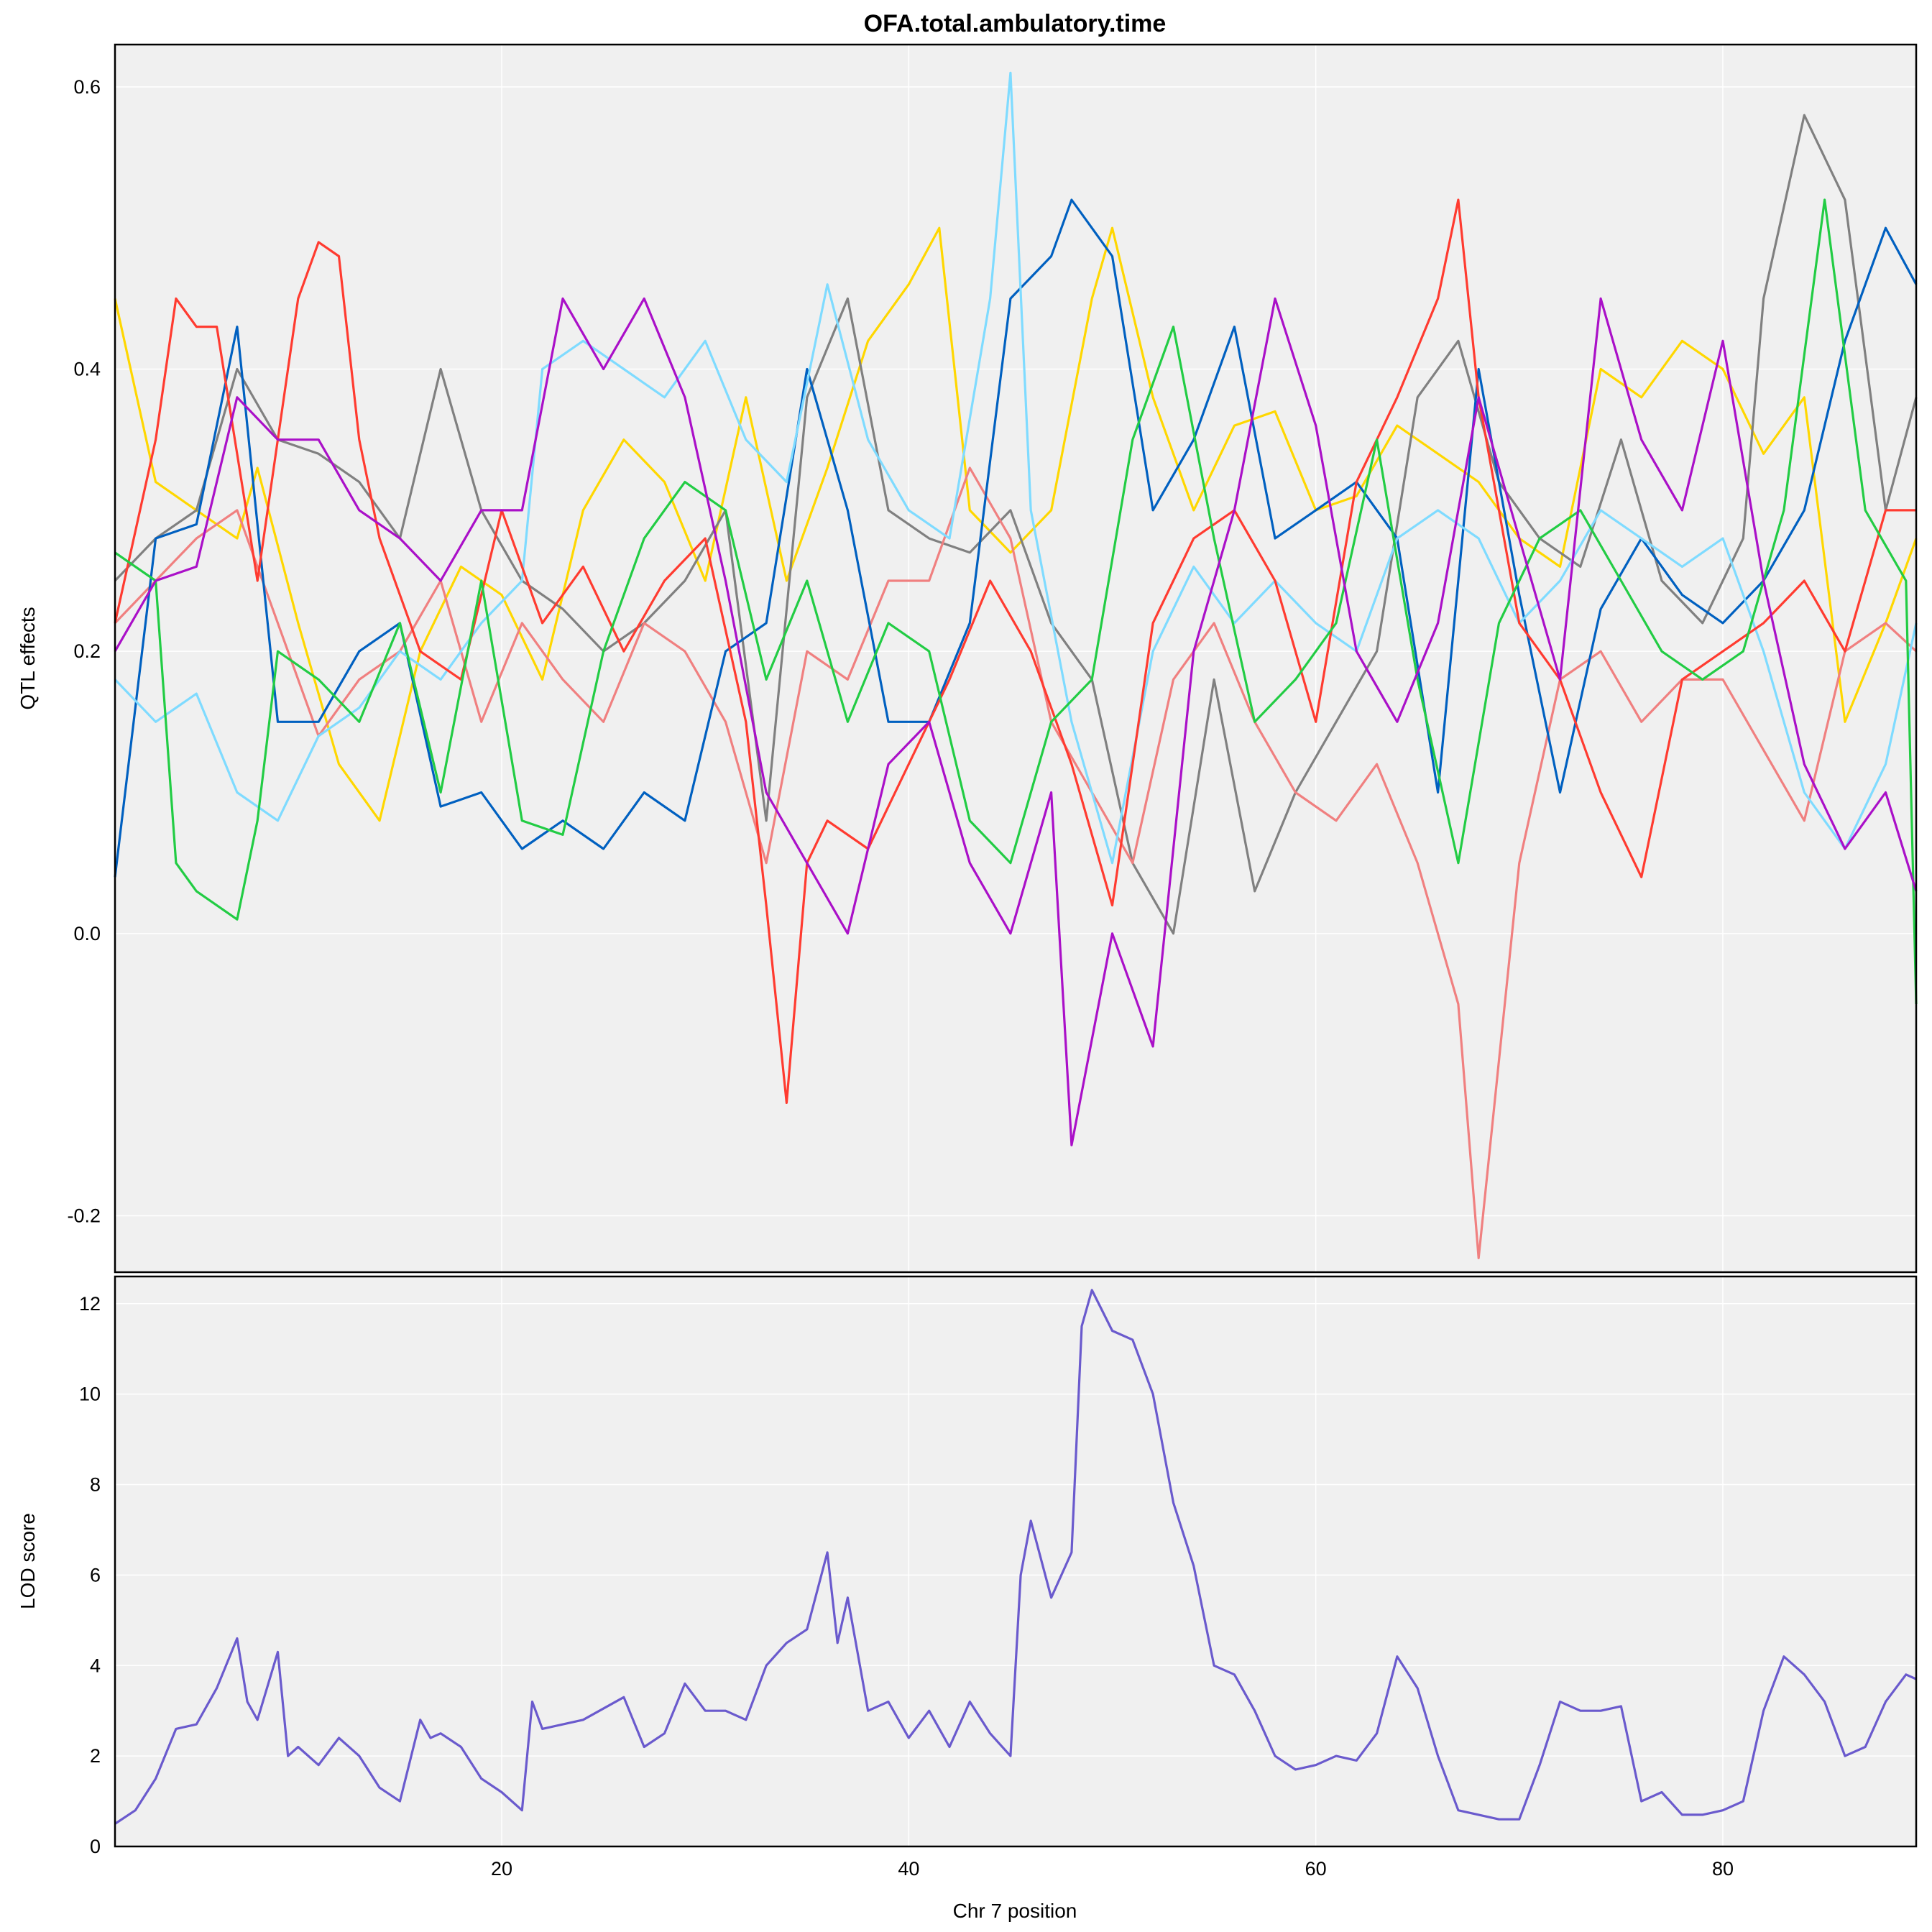 This screenshot has height=1932, width=1932. Describe the element at coordinates (1723, 1869) in the screenshot. I see `x-tick-label: 80` at that location.